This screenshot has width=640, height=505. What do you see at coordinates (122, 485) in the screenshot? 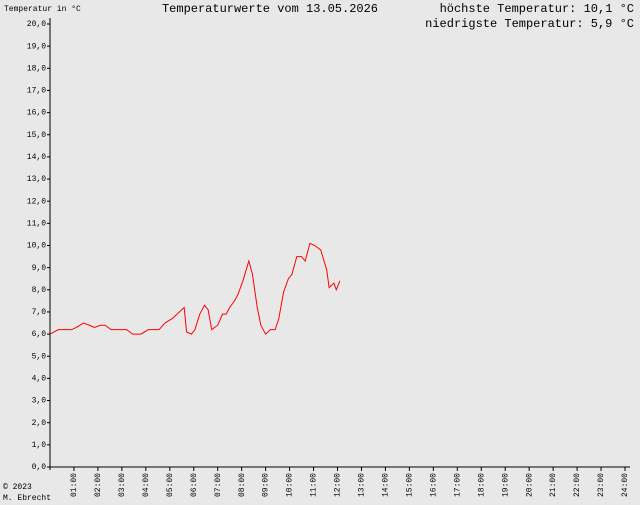
I see `x-tick-label: 03:00` at bounding box center [122, 485].